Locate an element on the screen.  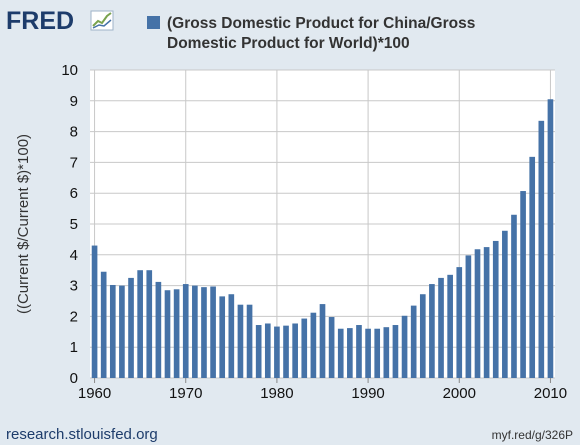
fred-logo-text: FRED is located at coordinates (40, 21).